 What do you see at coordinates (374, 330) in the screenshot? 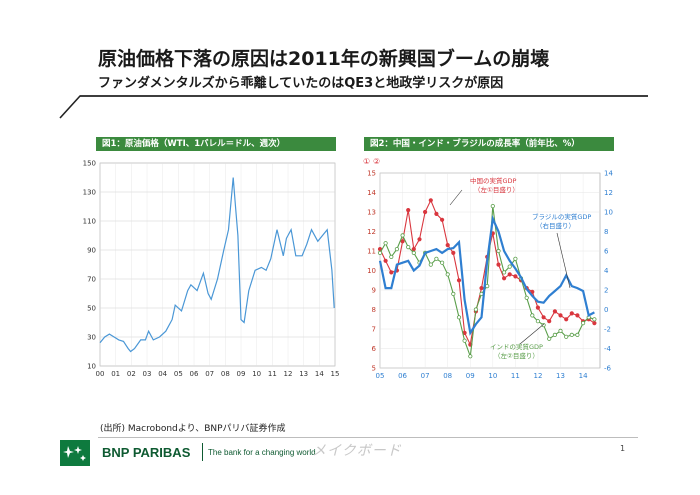
I see `chart2-y-left-tick-label: 7` at bounding box center [374, 330].